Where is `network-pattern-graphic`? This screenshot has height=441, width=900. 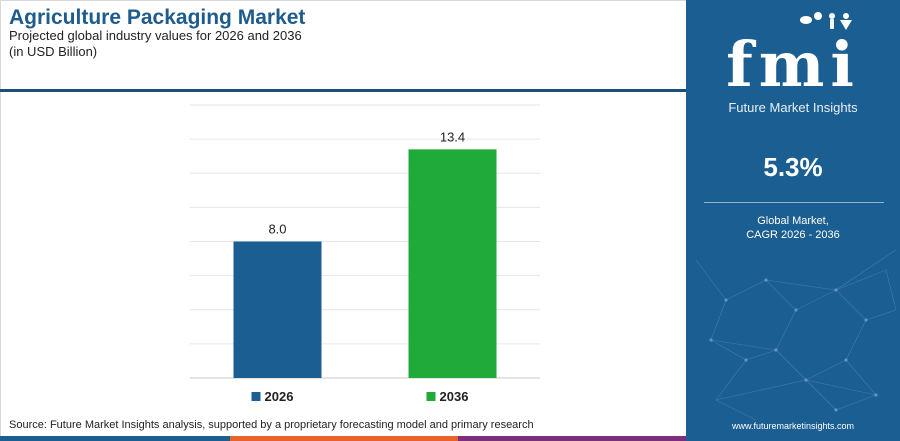 network-pattern-graphic is located at coordinates (796, 335).